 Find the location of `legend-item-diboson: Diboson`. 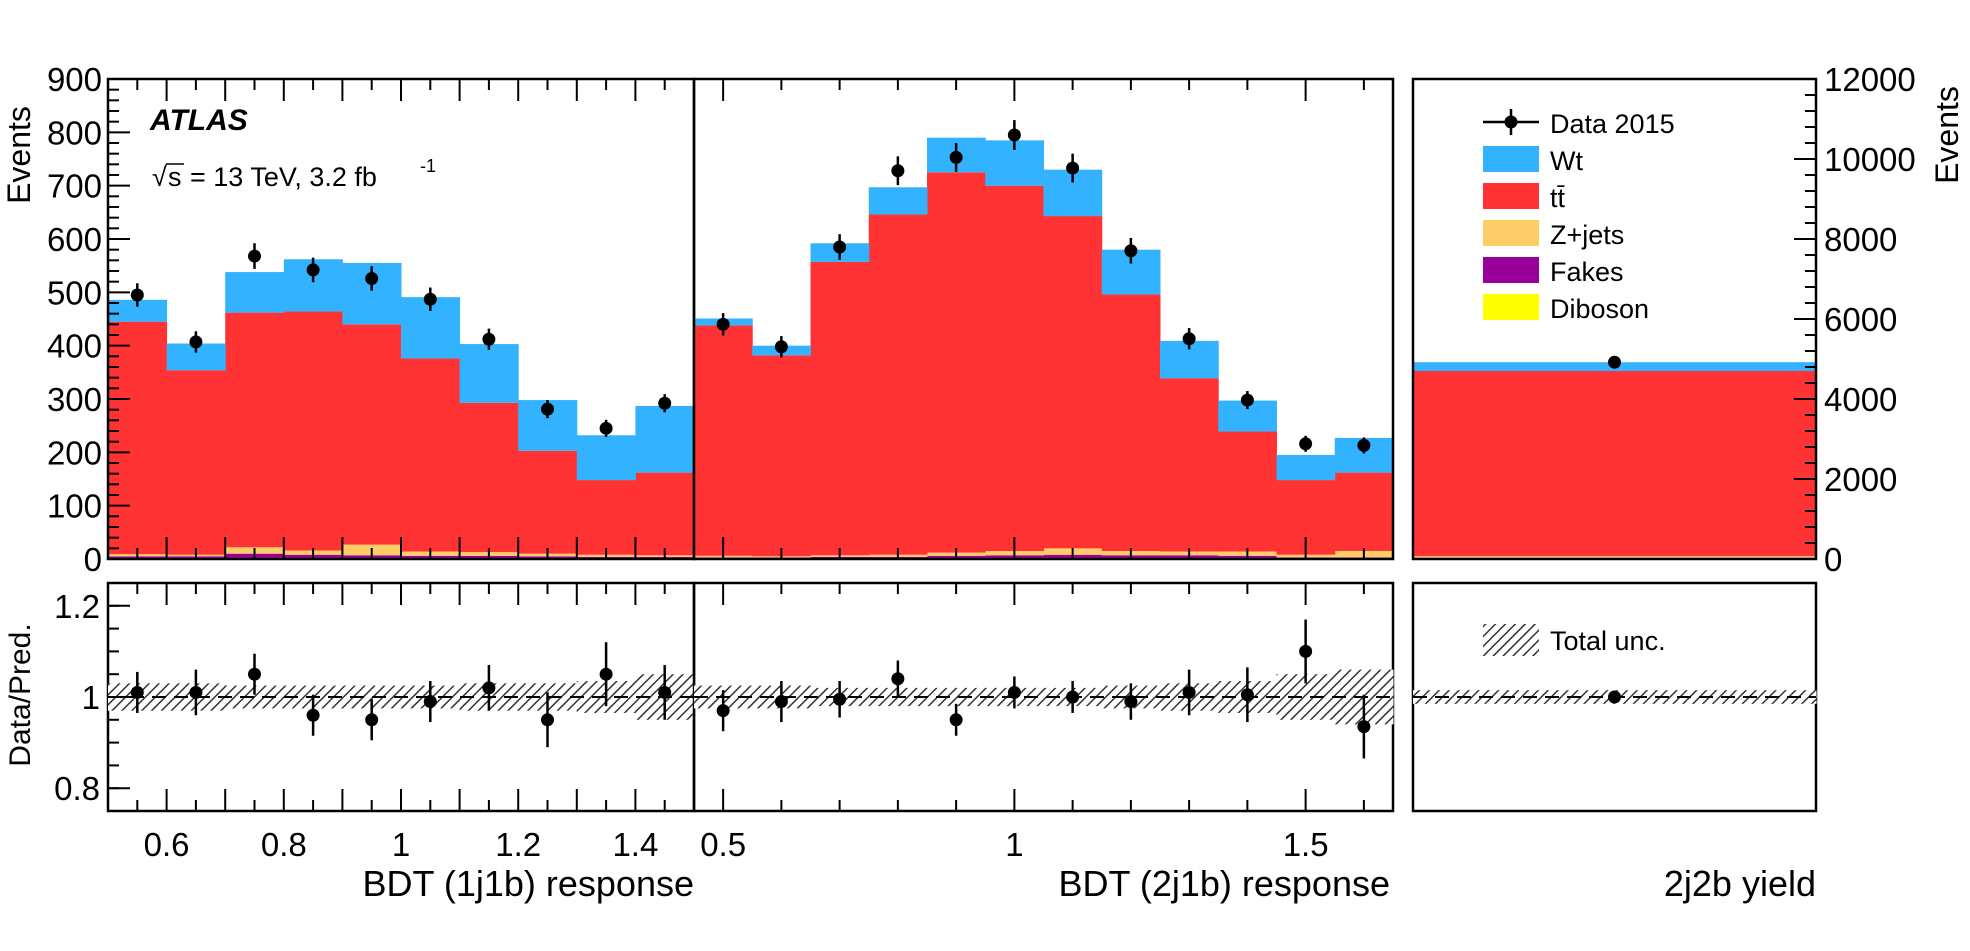

legend-item-diboson: Diboson is located at coordinates (1566, 309).